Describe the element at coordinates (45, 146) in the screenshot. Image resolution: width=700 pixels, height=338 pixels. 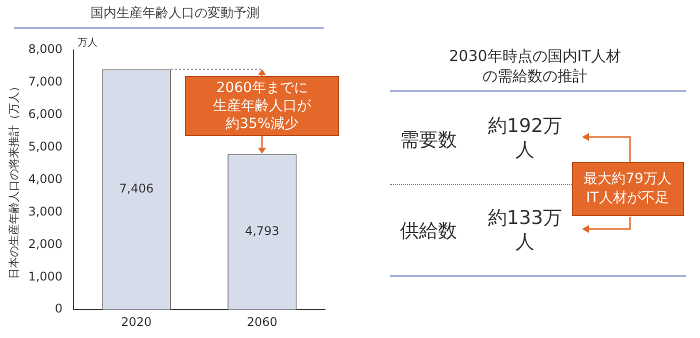
I see `y-tick-label: 5,000` at that location.